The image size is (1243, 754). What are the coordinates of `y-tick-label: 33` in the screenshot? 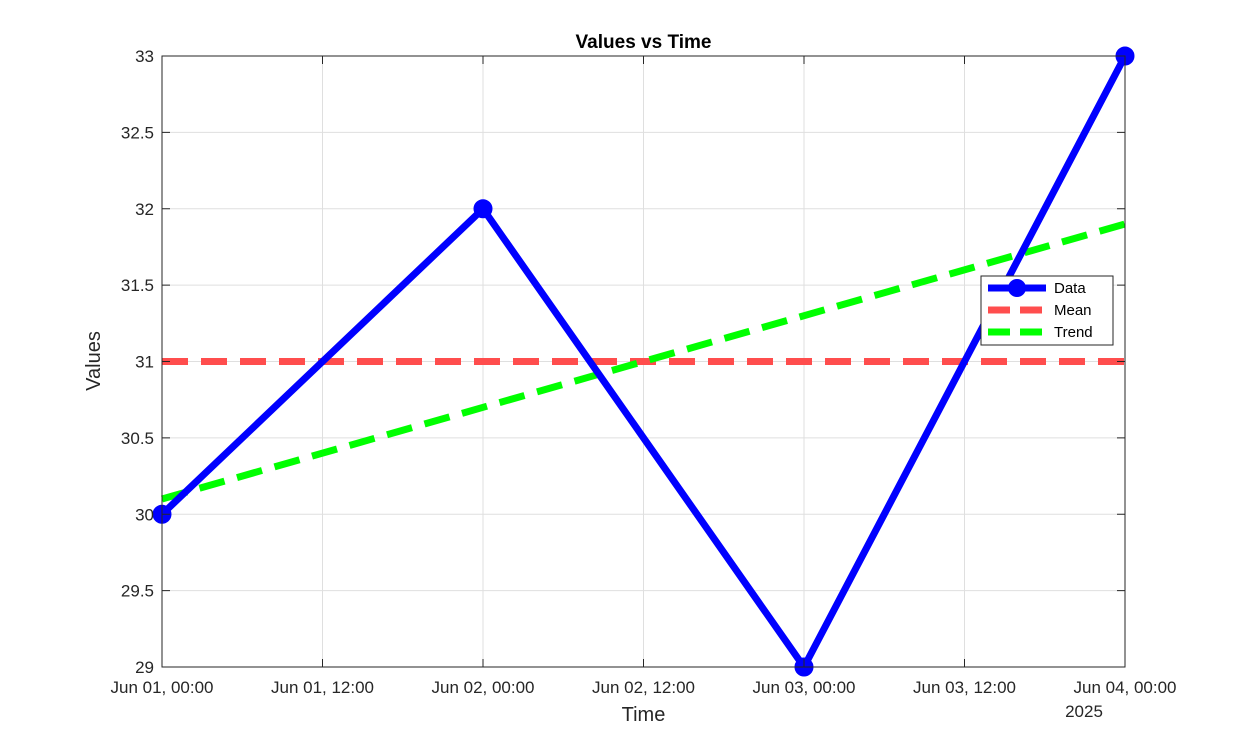 It's located at (144, 56).